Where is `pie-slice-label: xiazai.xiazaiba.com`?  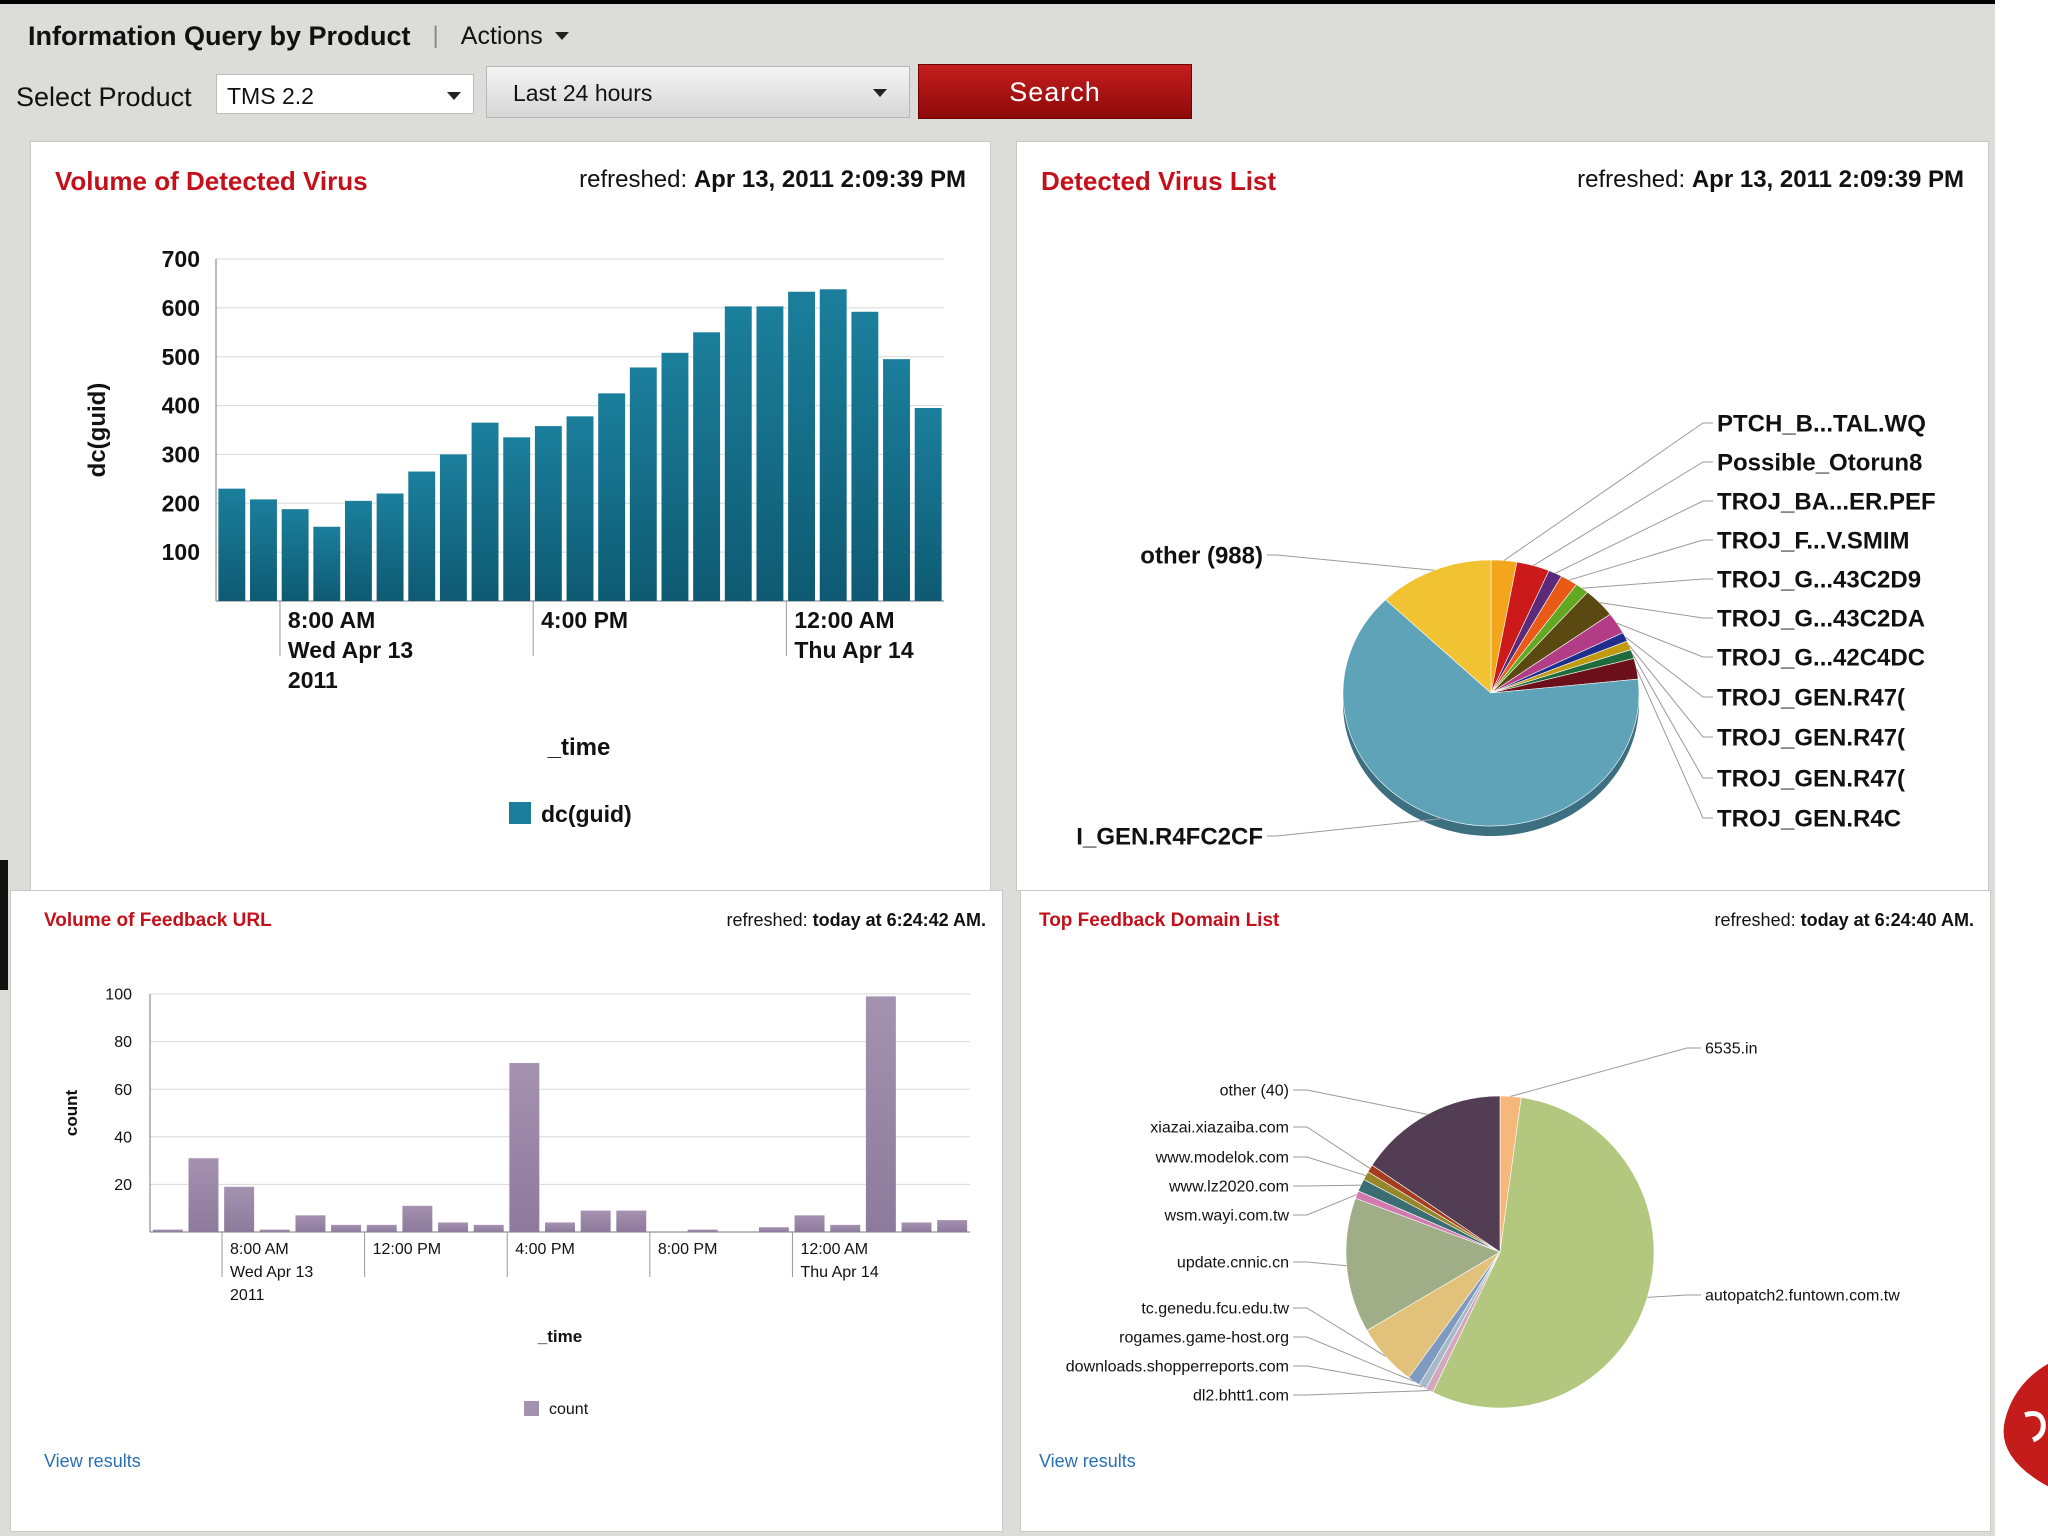 pie-slice-label: xiazai.xiazaiba.com is located at coordinates (1219, 1128).